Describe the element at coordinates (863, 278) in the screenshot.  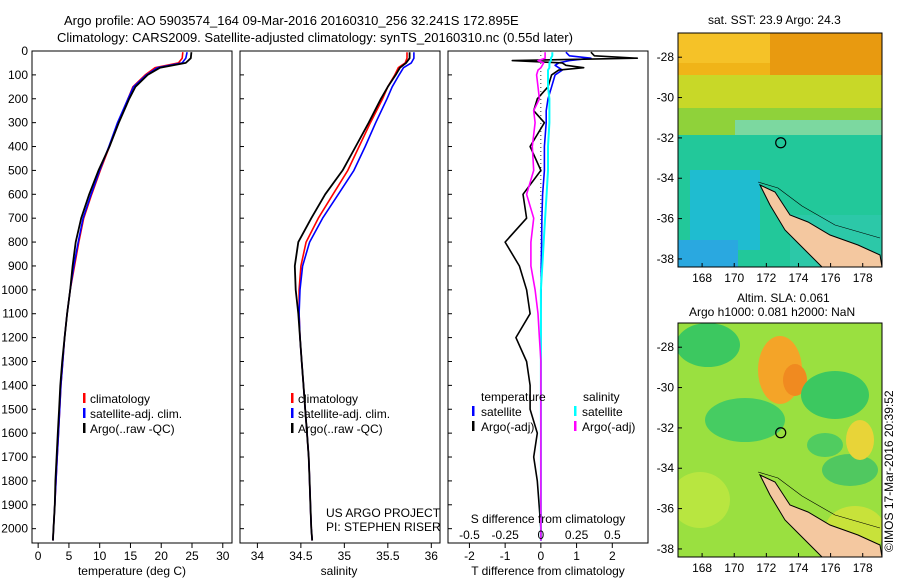
I see `sstTicks-lon-label-5: 178` at that location.